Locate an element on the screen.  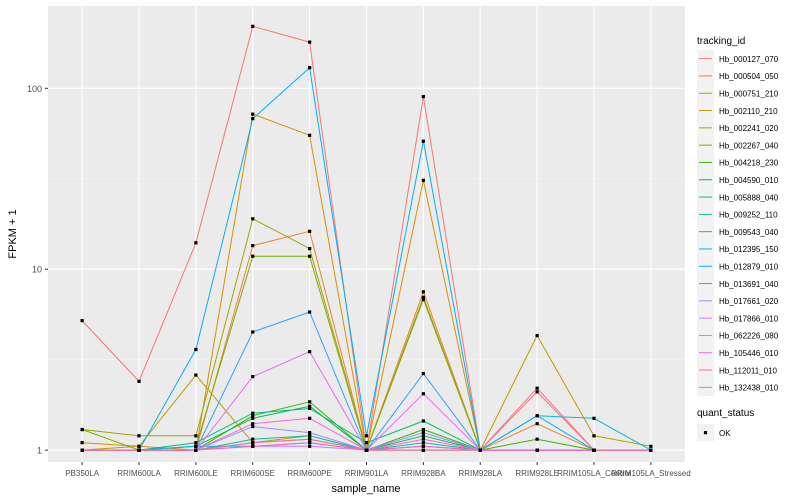
legend-label: Hb_112011_010 is located at coordinates (748, 370).